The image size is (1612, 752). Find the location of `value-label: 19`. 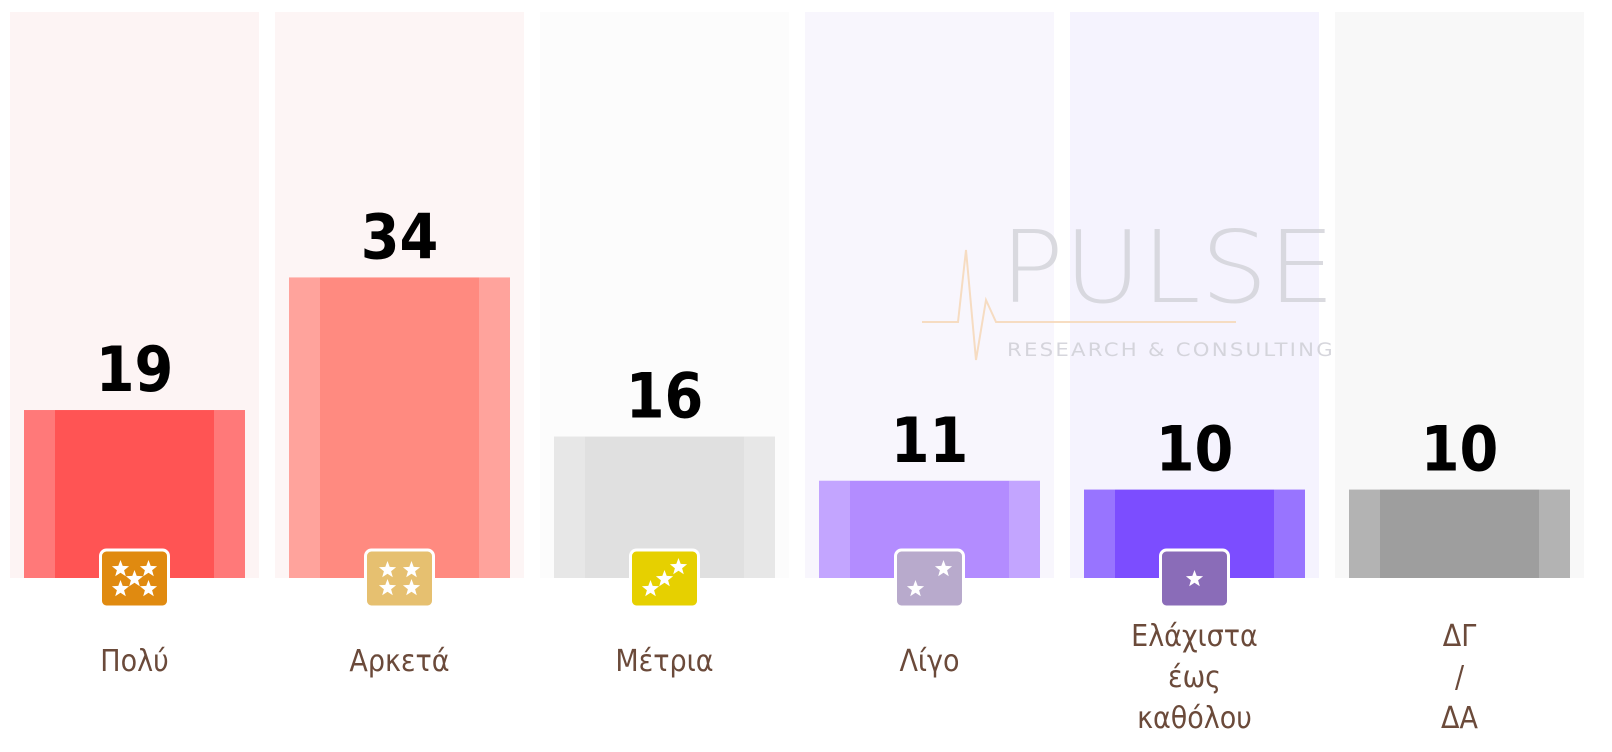

value-label: 19 is located at coordinates (135, 369).